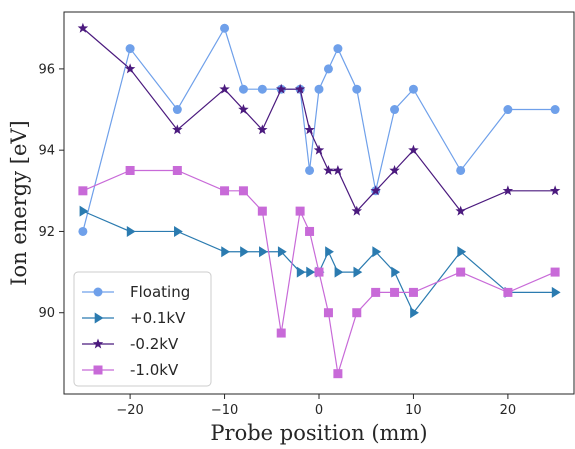  I want to click on legend-box, so click(142, 329).